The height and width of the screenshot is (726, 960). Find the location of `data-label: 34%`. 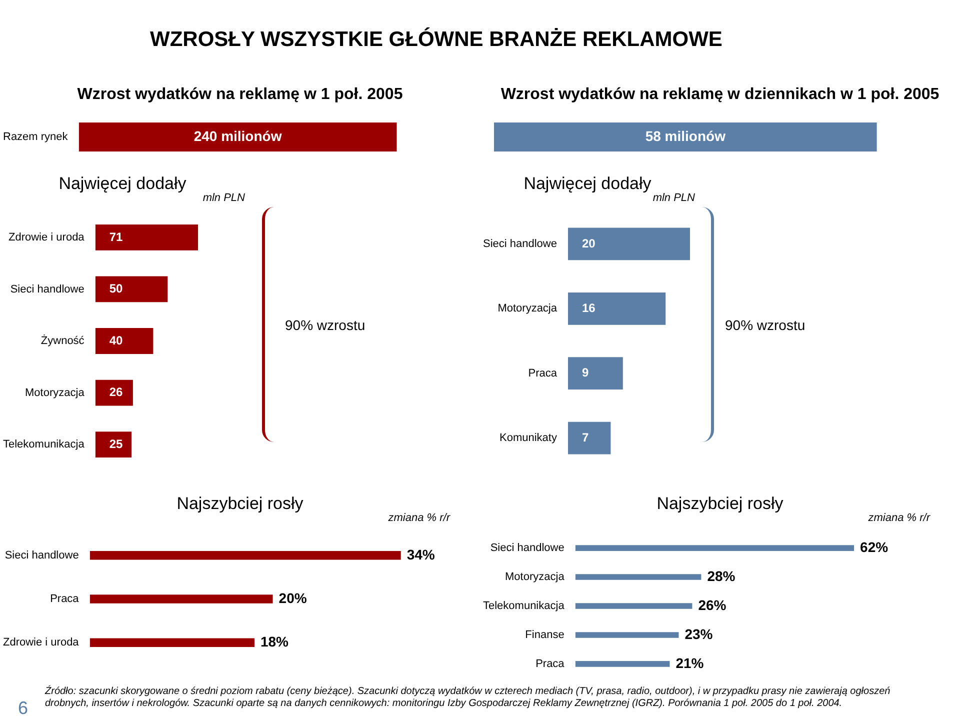

data-label: 34% is located at coordinates (421, 554).